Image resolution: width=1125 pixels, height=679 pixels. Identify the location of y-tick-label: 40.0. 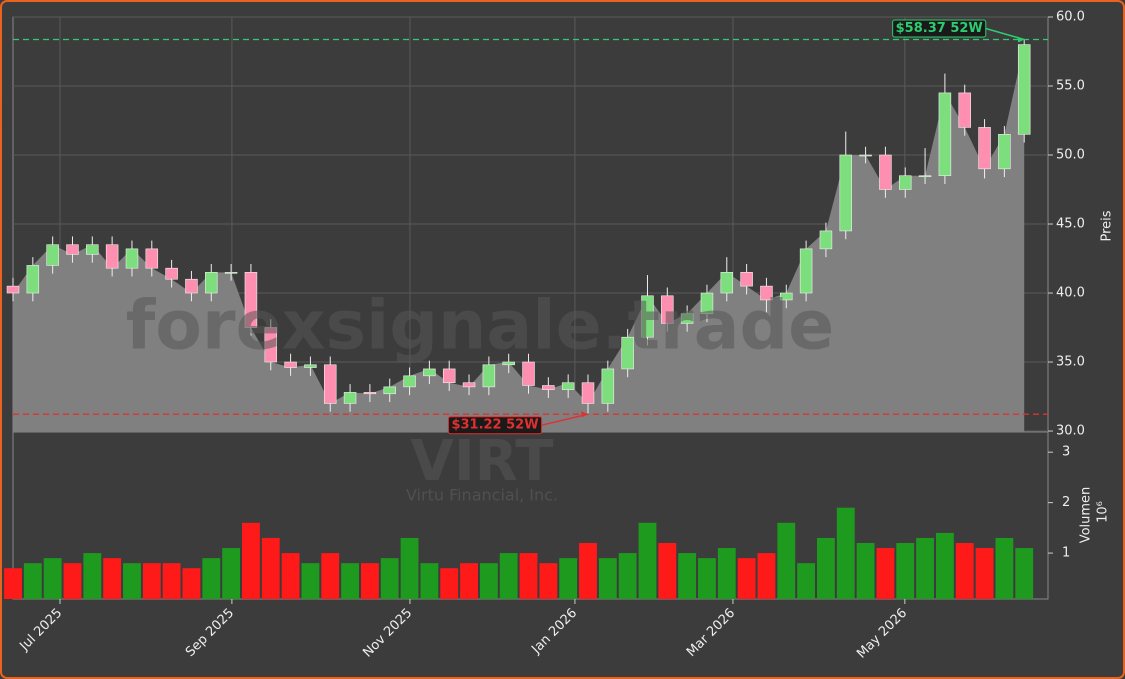
(1070, 293).